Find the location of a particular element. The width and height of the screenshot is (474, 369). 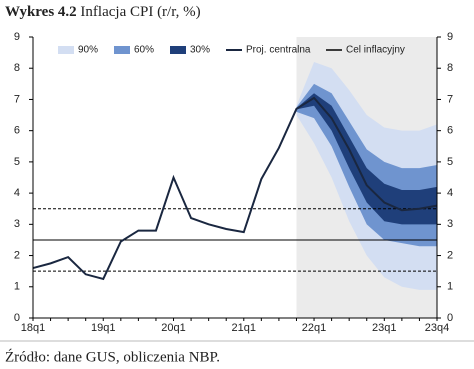

y2-tick-label: 6 is located at coordinates (450, 131).